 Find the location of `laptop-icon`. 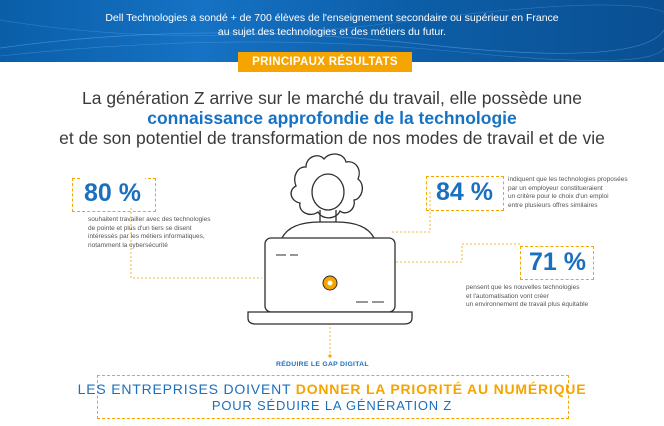

laptop-icon is located at coordinates (330, 281).